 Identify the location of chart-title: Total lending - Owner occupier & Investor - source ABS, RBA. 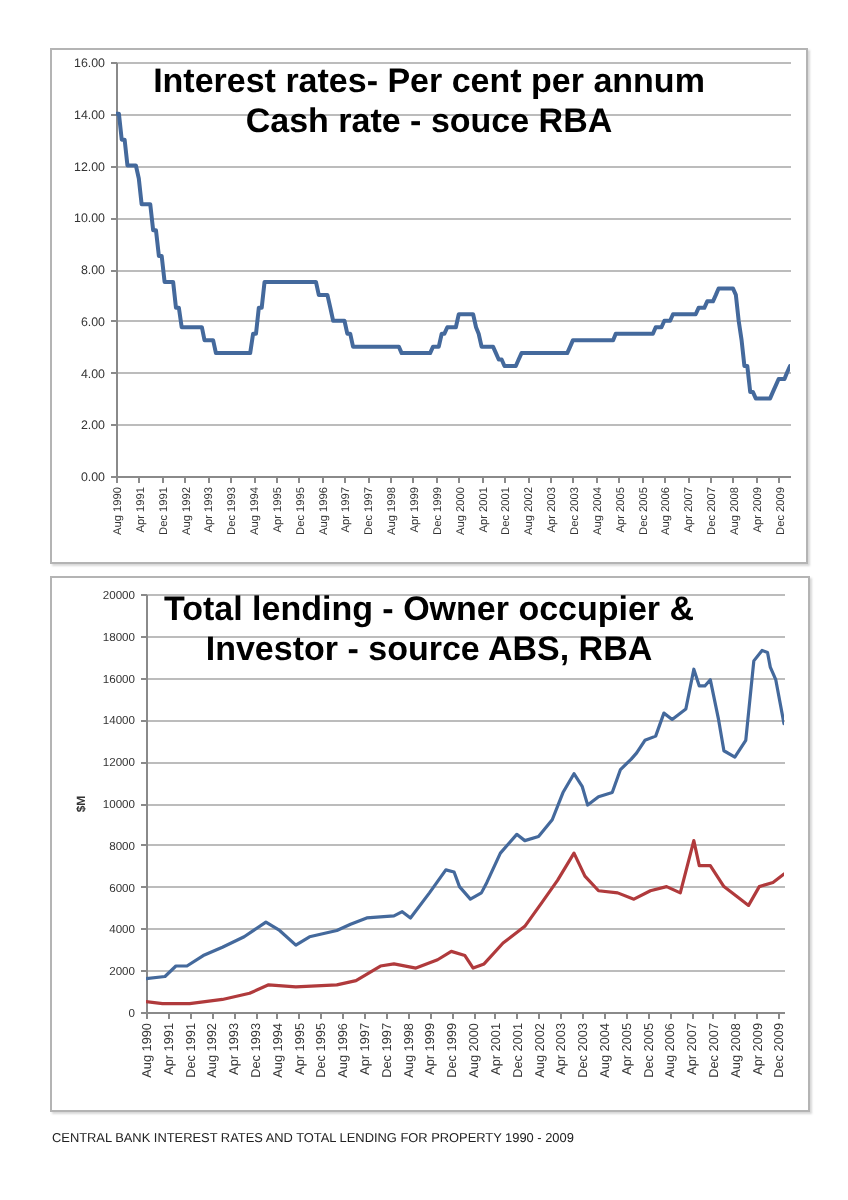
(429, 629).